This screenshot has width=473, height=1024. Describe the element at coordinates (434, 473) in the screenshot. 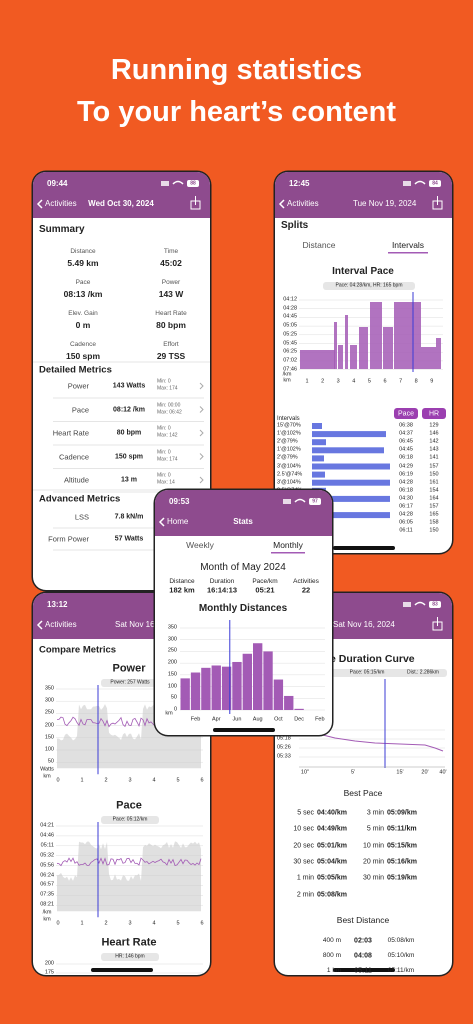

I see `interval-hr: 150` at that location.